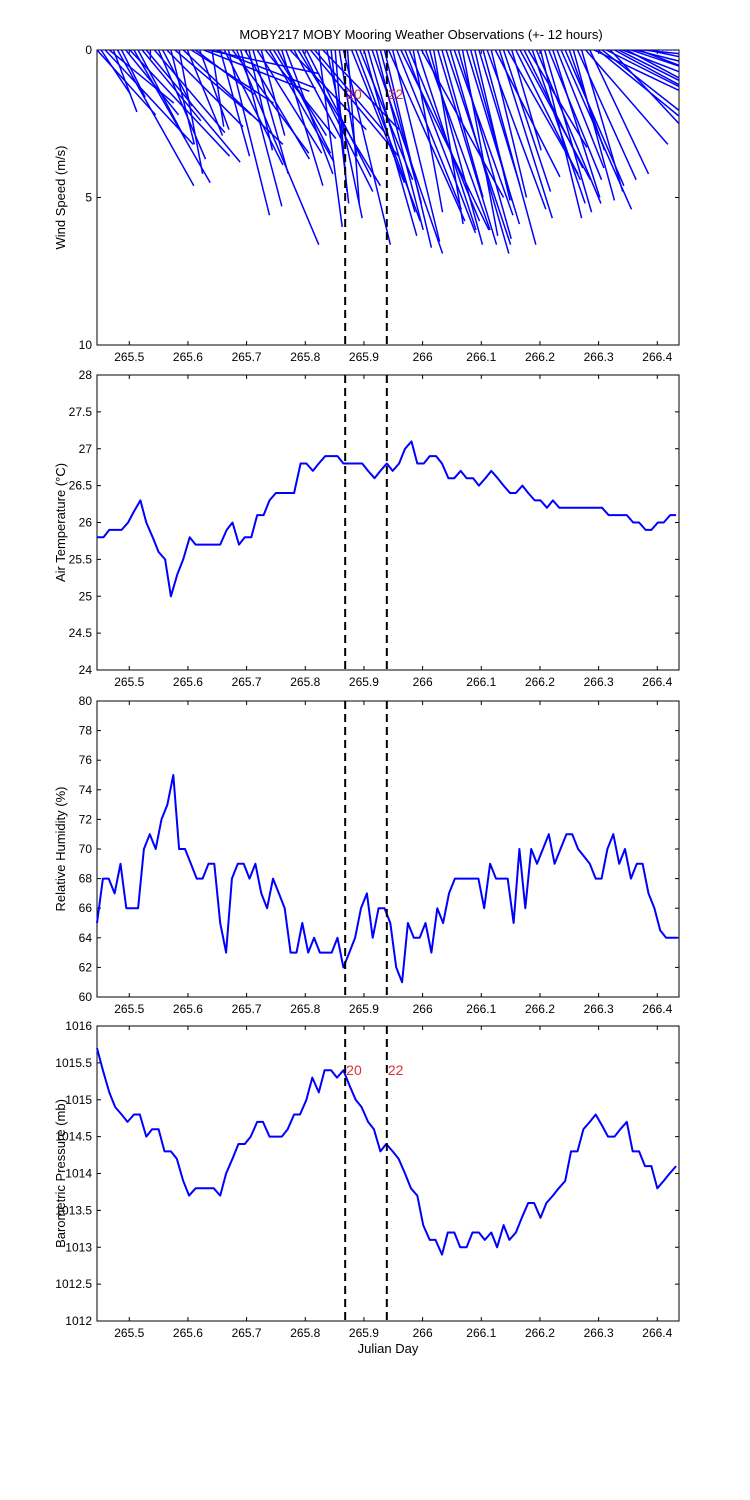 The width and height of the screenshot is (750, 1500). What do you see at coordinates (86, 731) in the screenshot?
I see `y-tick-label: 78` at bounding box center [86, 731].